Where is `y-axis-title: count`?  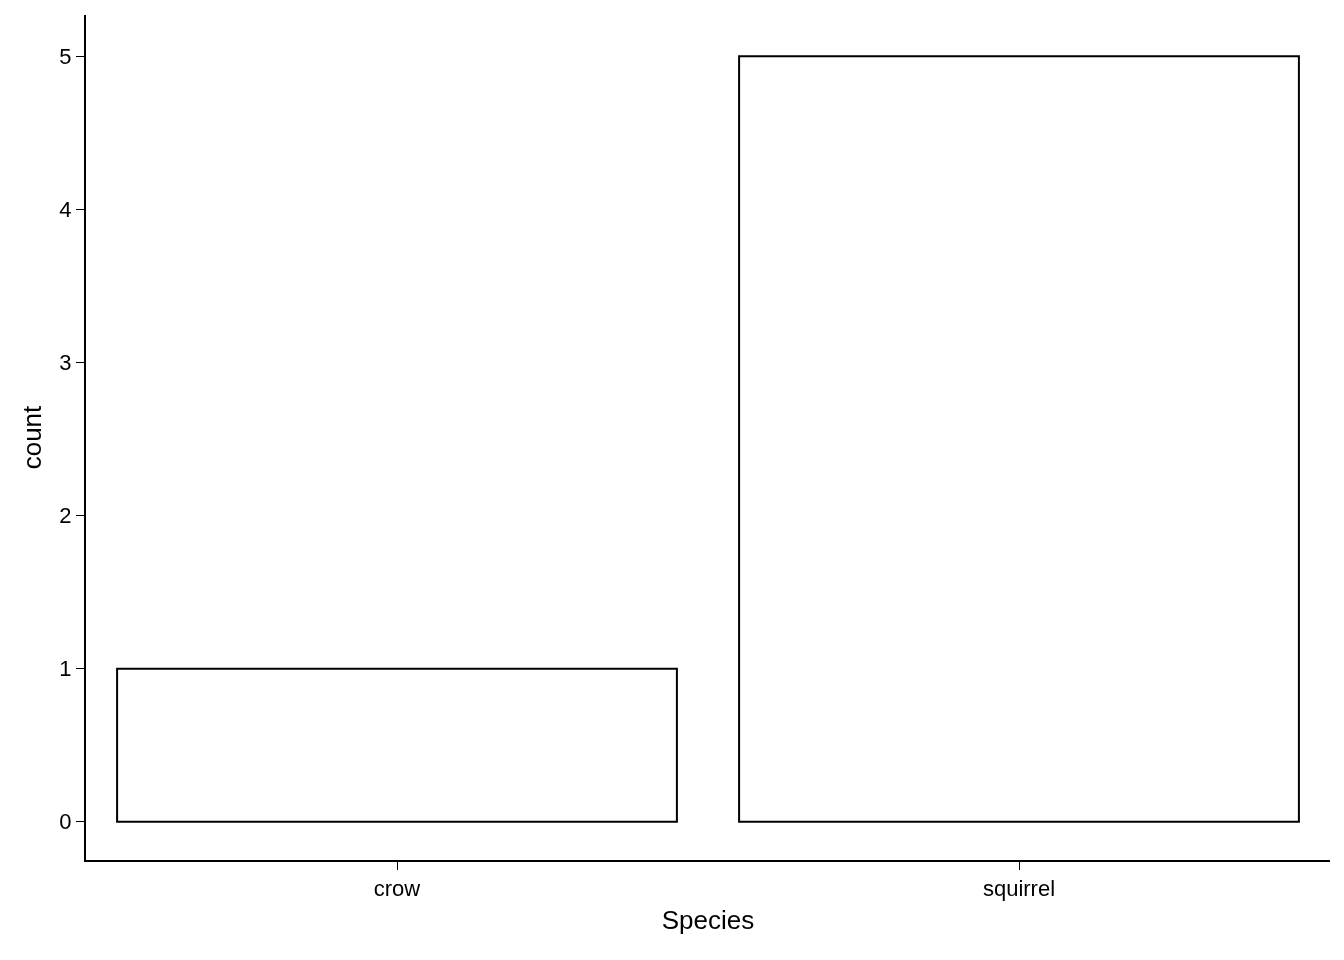
y-axis-title: count is located at coordinates (32, 437).